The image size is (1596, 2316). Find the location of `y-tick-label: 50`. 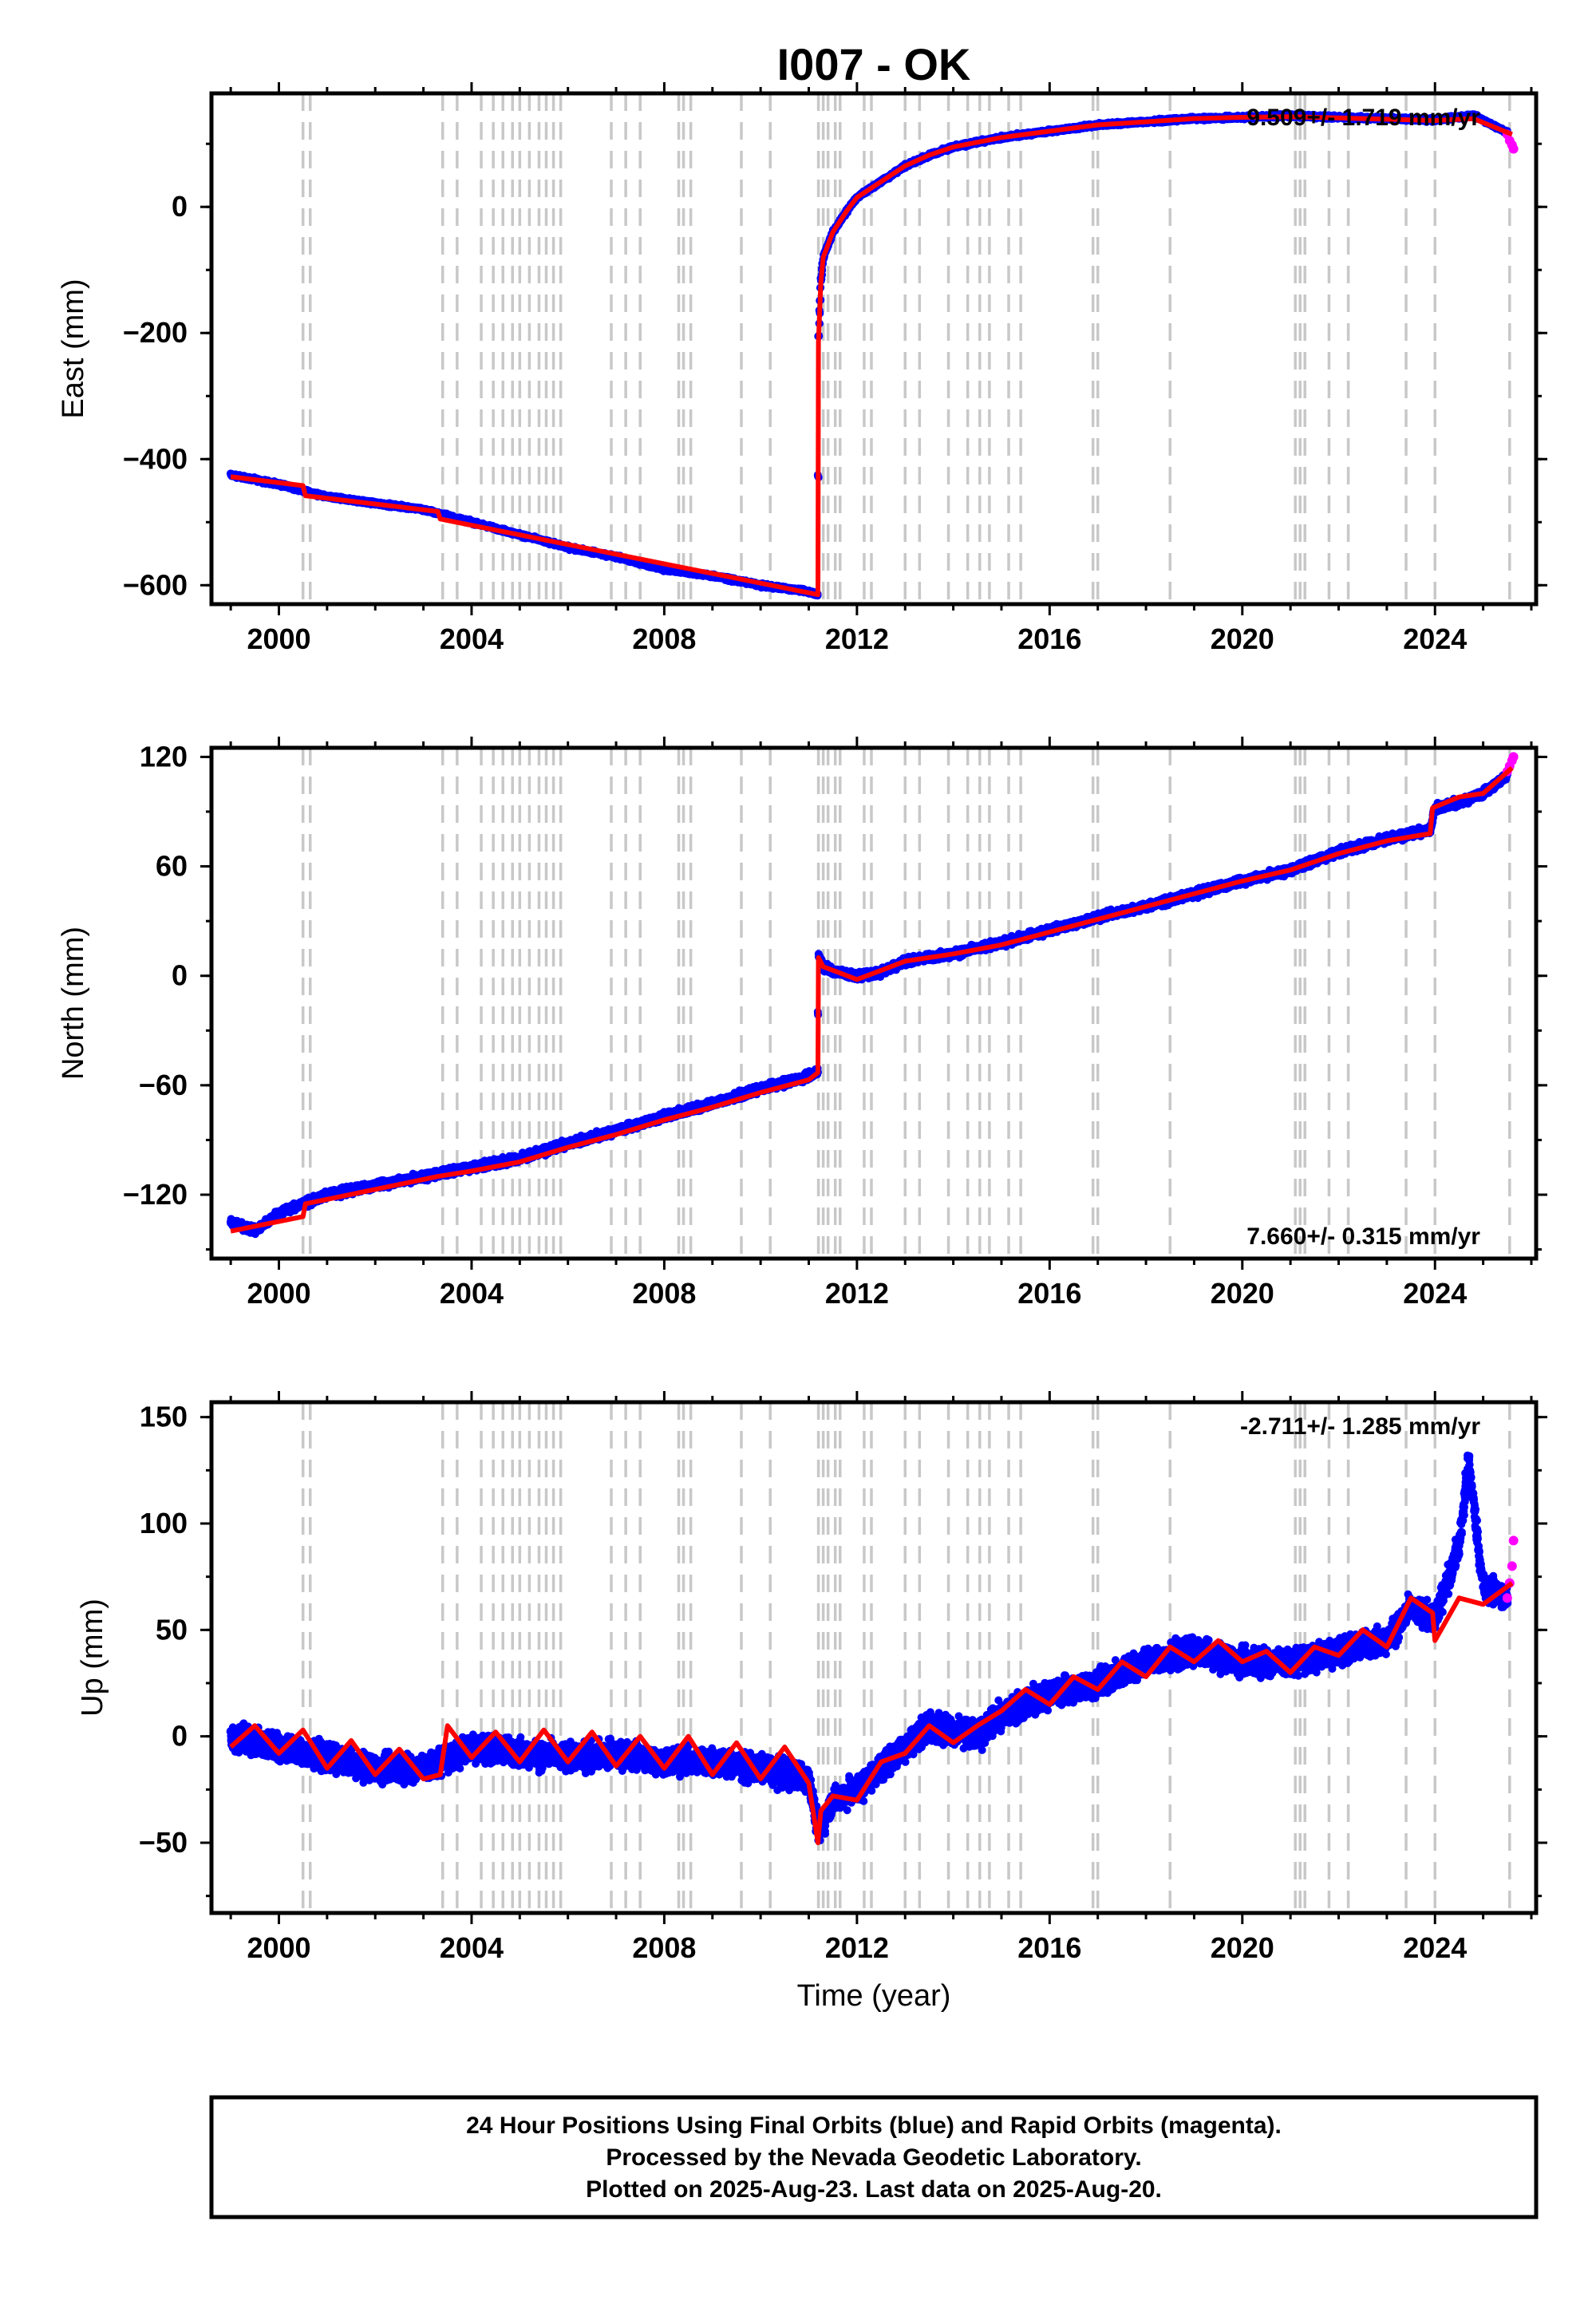

y-tick-label: 50 is located at coordinates (172, 1629).